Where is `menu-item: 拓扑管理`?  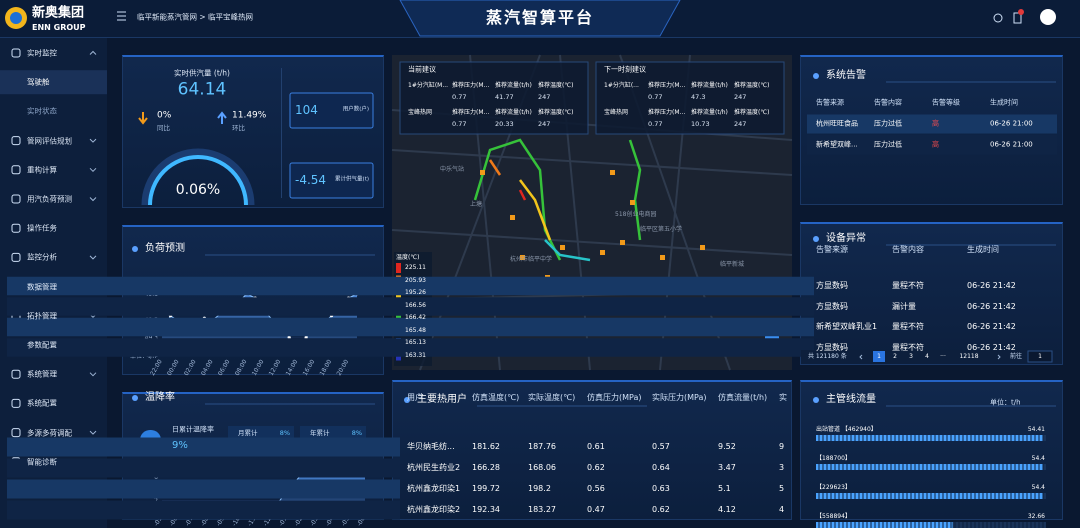 menu-item: 拓扑管理 is located at coordinates (42, 316).